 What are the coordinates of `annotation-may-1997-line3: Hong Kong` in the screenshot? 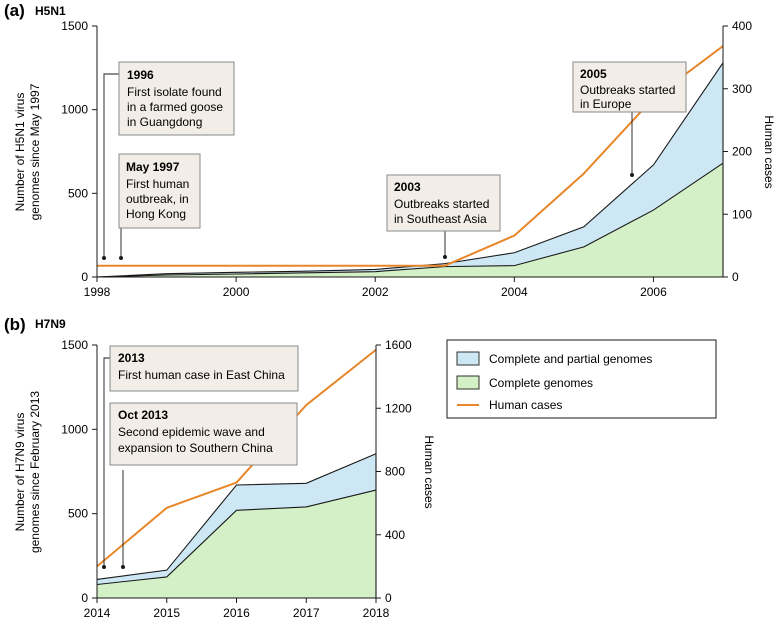 It's located at (156, 214).